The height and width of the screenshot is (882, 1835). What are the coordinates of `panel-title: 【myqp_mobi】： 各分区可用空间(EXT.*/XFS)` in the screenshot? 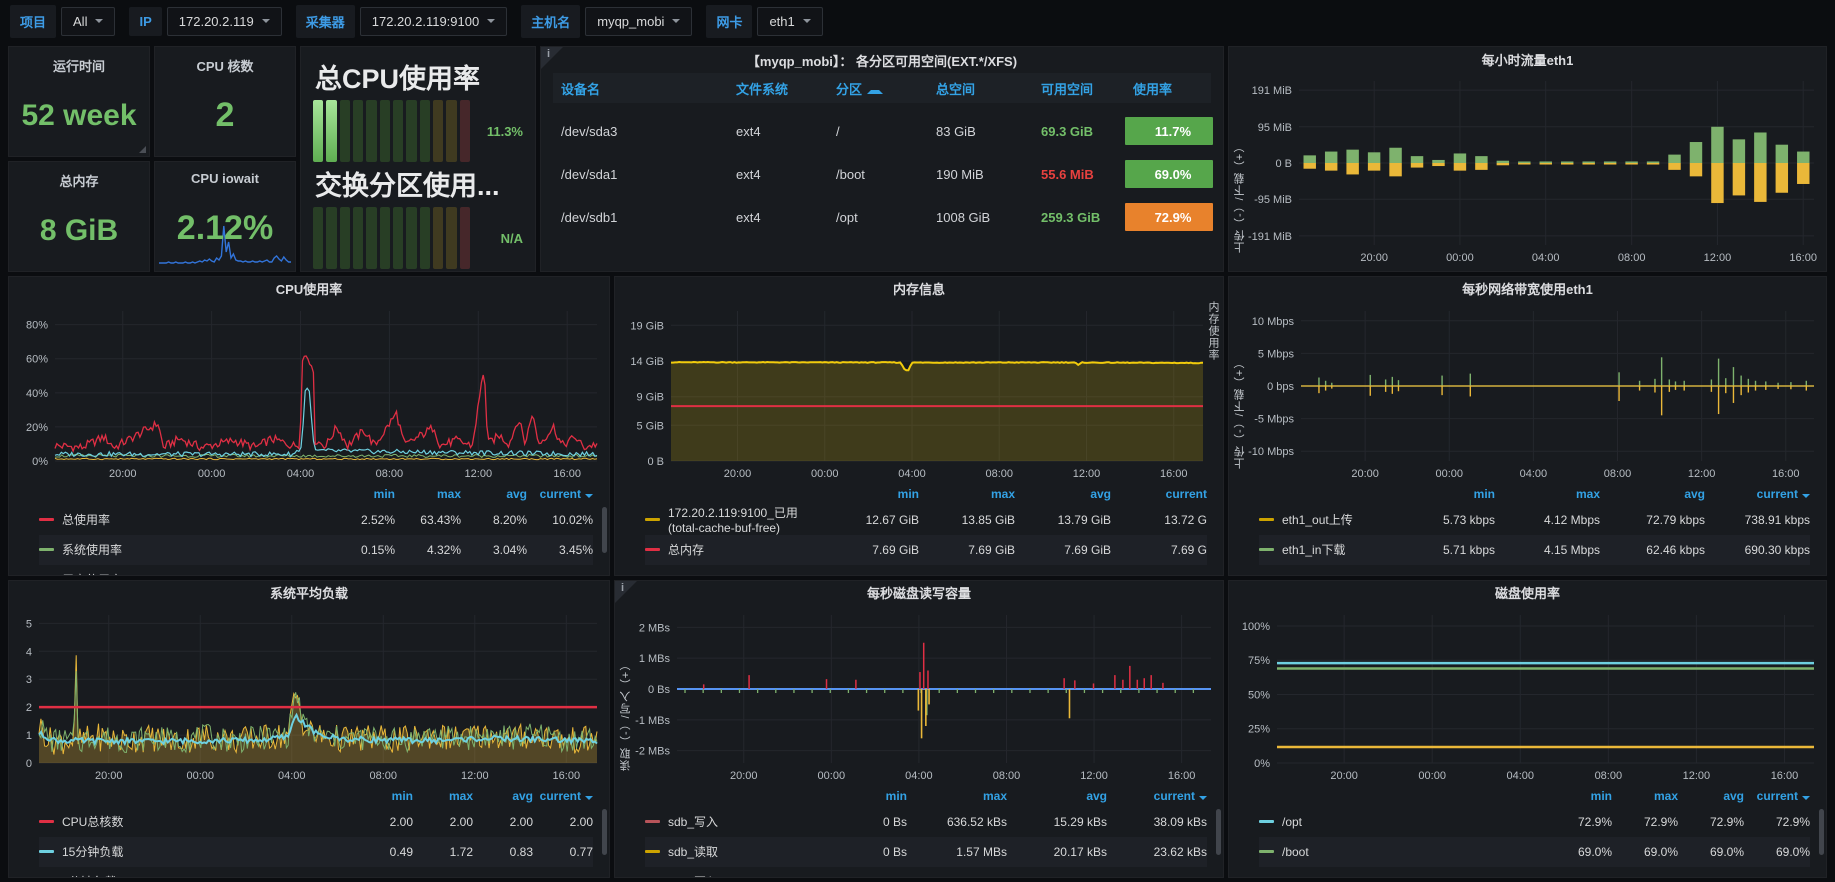 It's located at (882, 61).